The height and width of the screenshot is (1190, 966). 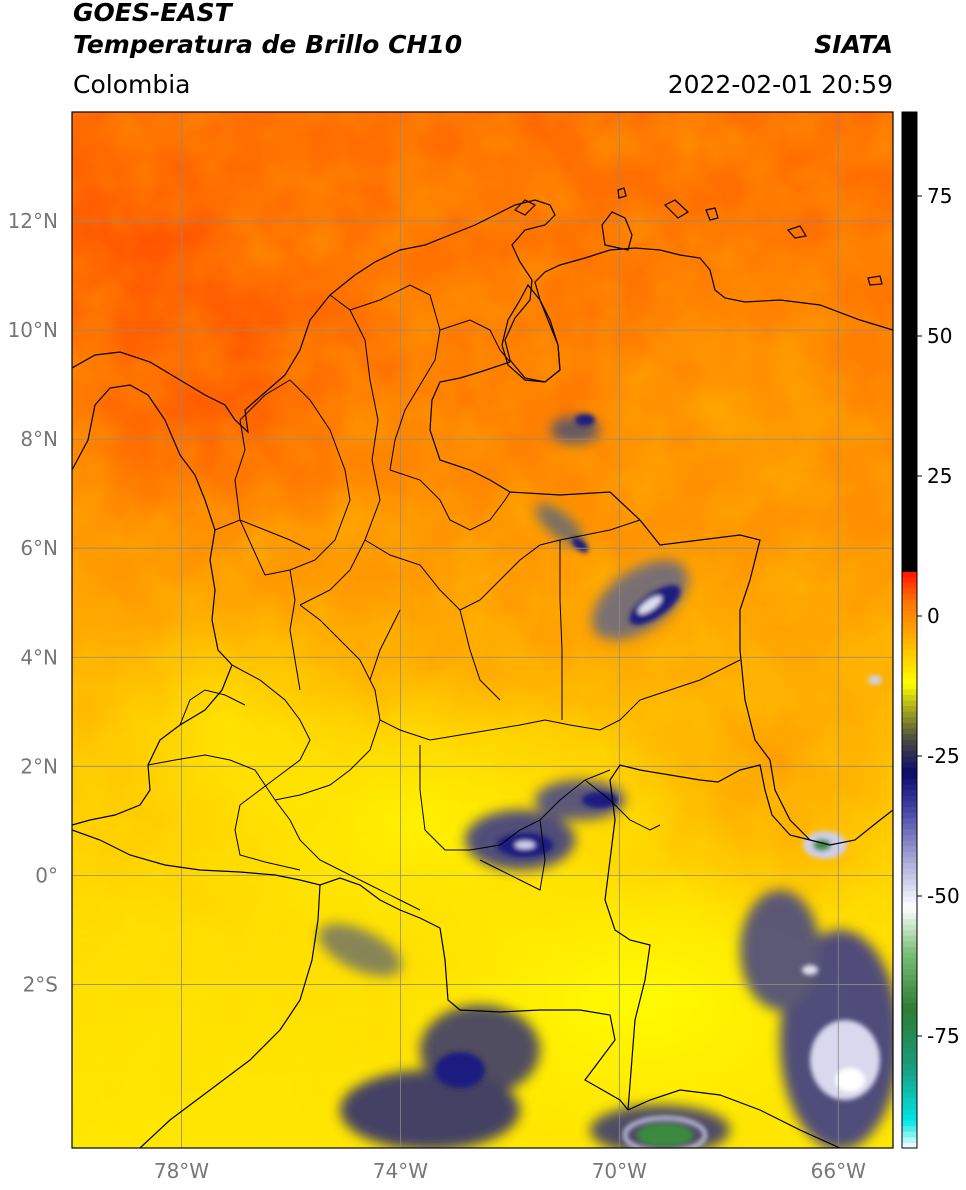 I want to click on colorbar-tick-label: 0, so click(x=933, y=616).